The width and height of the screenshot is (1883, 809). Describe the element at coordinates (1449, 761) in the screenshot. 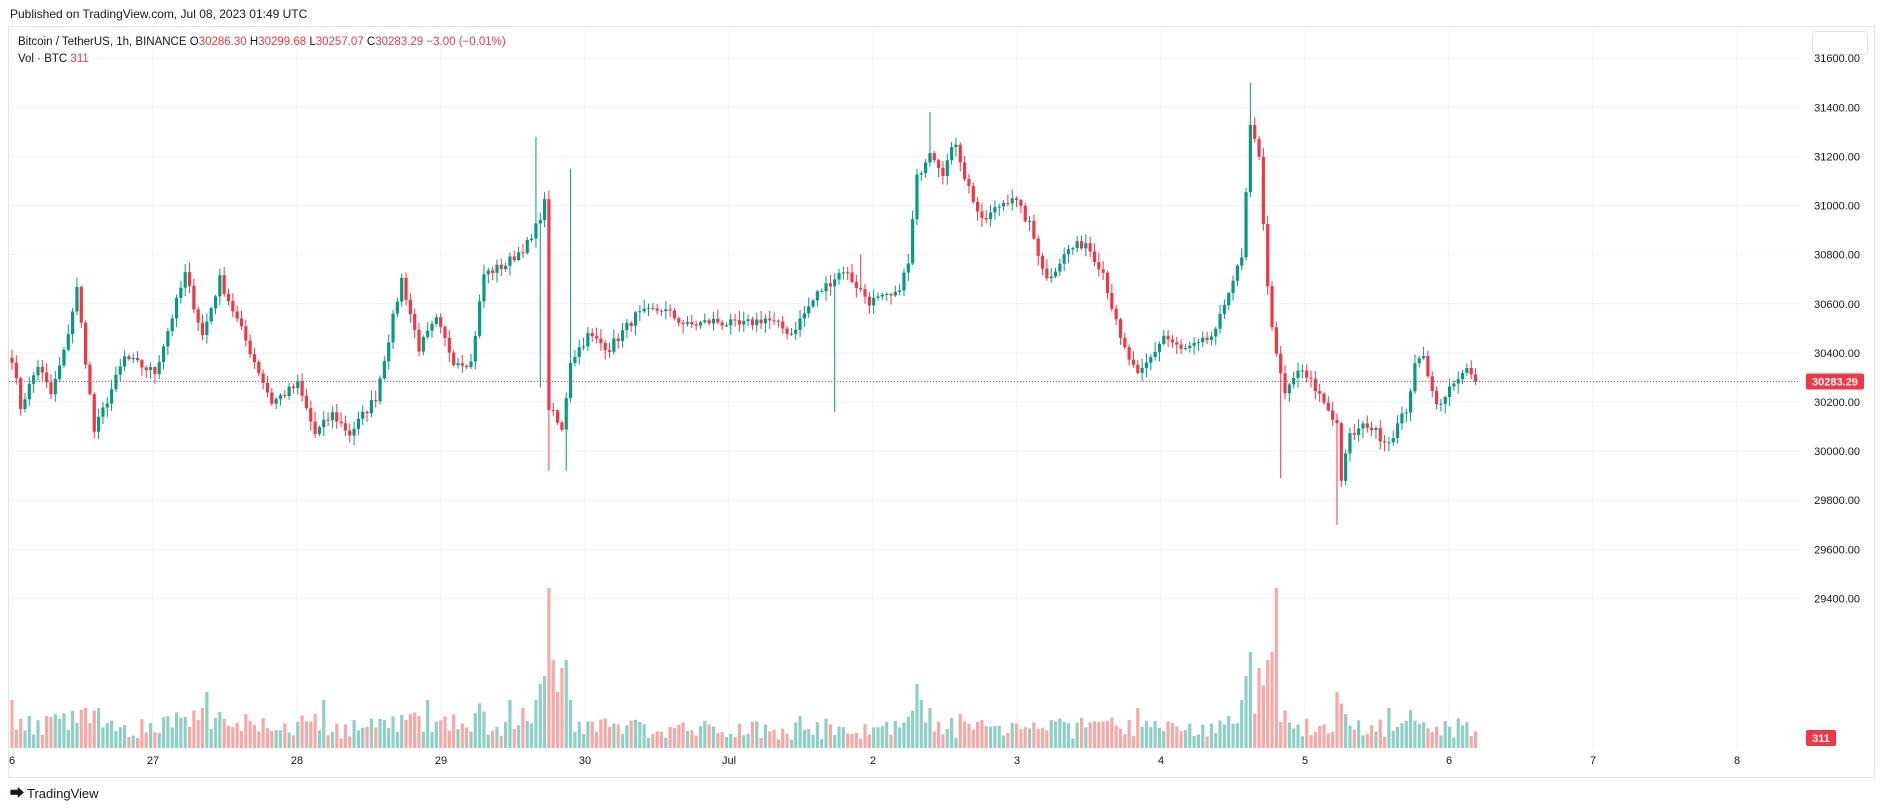

I see `x-tick-label: 6` at that location.